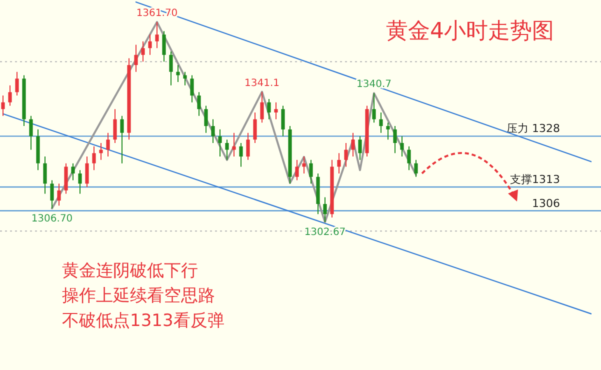 Image resolution: width=601 pixels, height=370 pixels. I want to click on annotation: 操作上延续看空思路, so click(138, 296).